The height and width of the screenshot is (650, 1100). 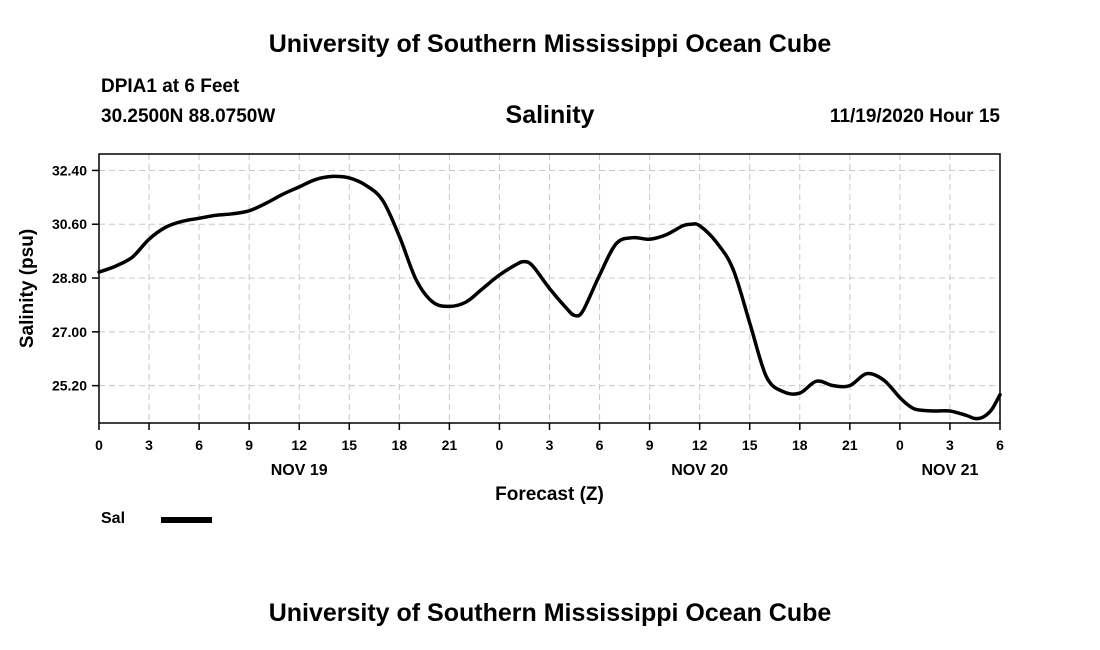 What do you see at coordinates (549, 494) in the screenshot?
I see `x-axis-label: Forecast (Z)` at bounding box center [549, 494].